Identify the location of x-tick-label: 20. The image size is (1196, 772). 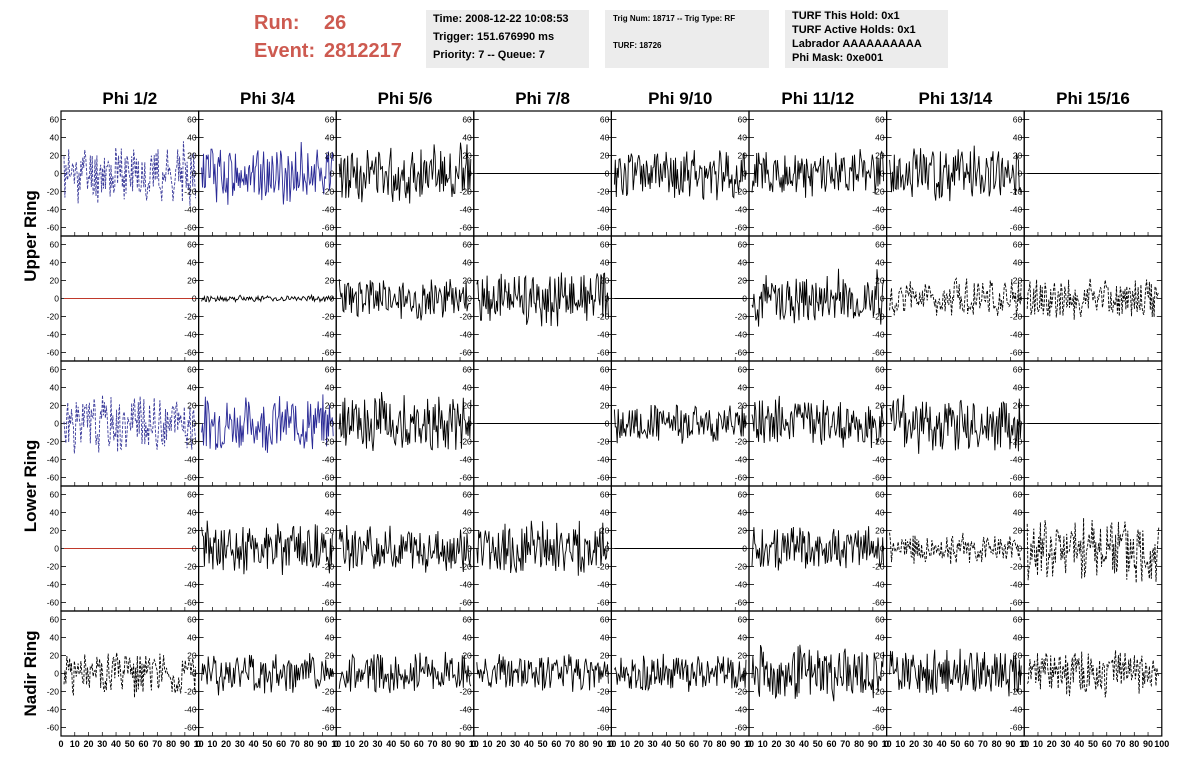
(1052, 744).